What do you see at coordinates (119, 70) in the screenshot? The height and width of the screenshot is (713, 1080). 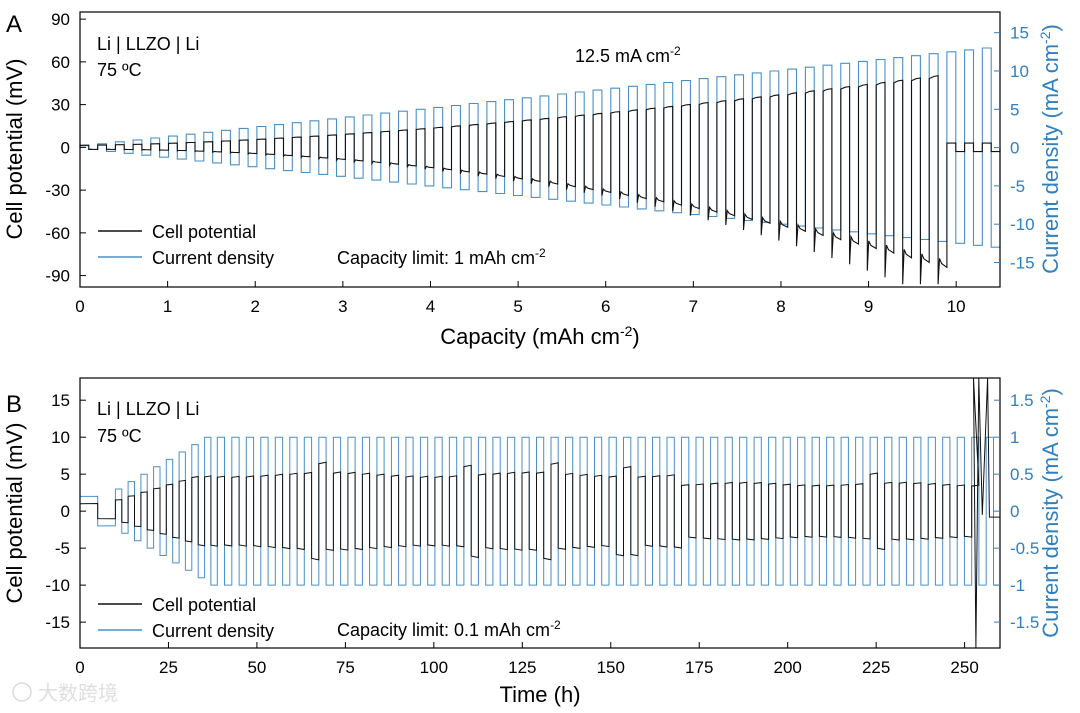 I see `panel-a-temperature-label: 75 ºC` at bounding box center [119, 70].